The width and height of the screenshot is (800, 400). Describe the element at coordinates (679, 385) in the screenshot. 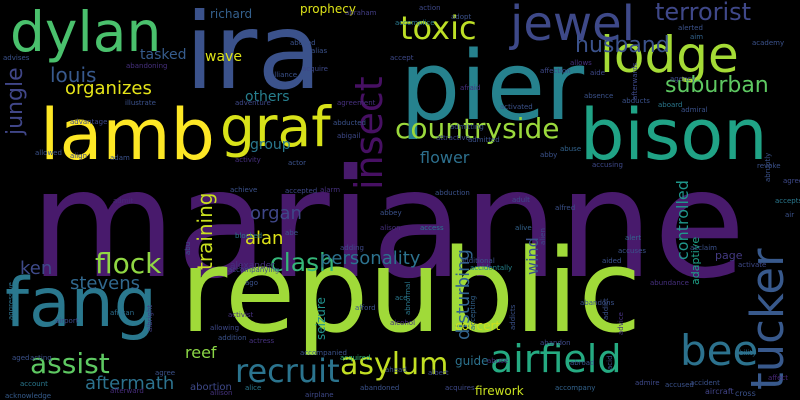

I see `cloud-word: accused` at that location.